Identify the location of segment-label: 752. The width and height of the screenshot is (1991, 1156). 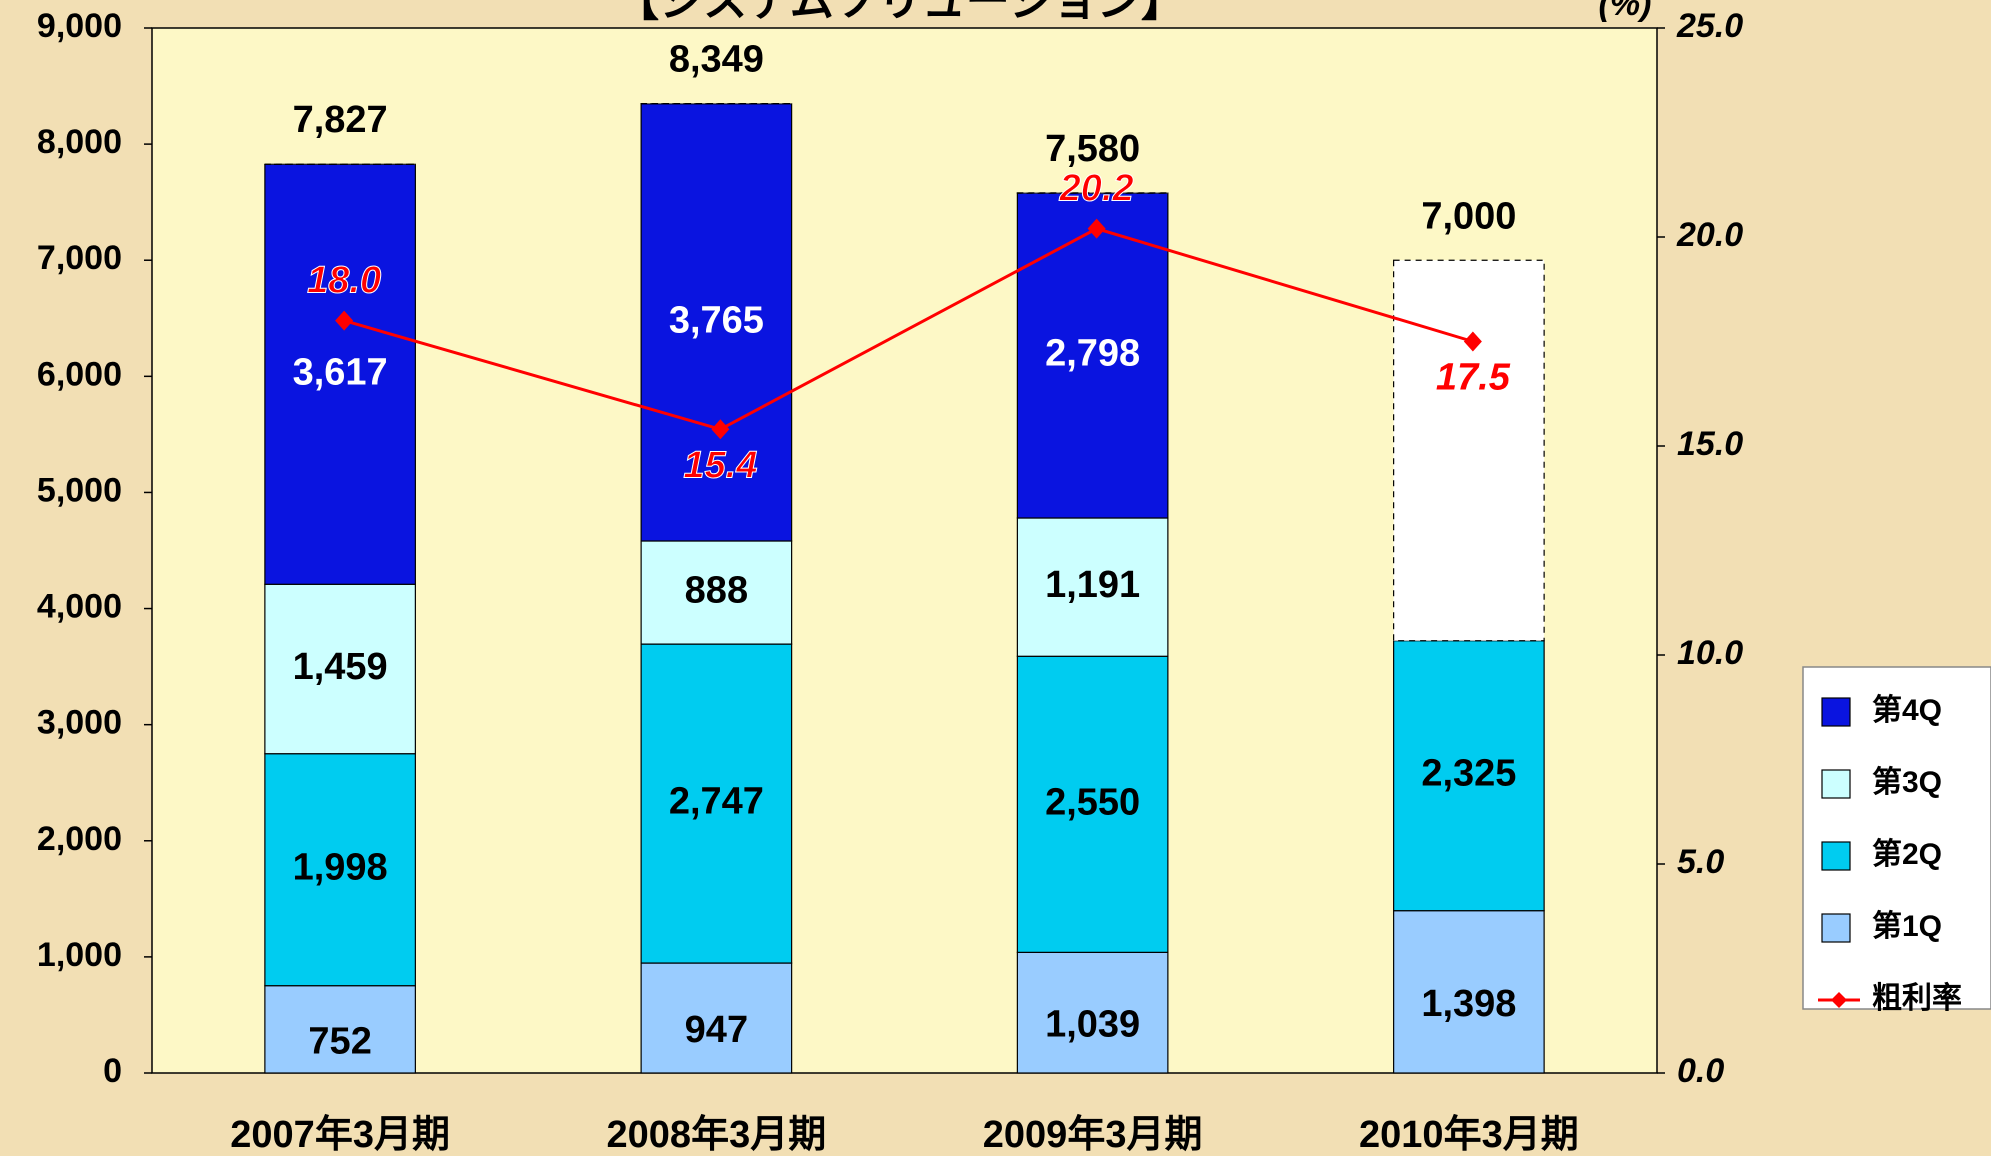
(339, 1041).